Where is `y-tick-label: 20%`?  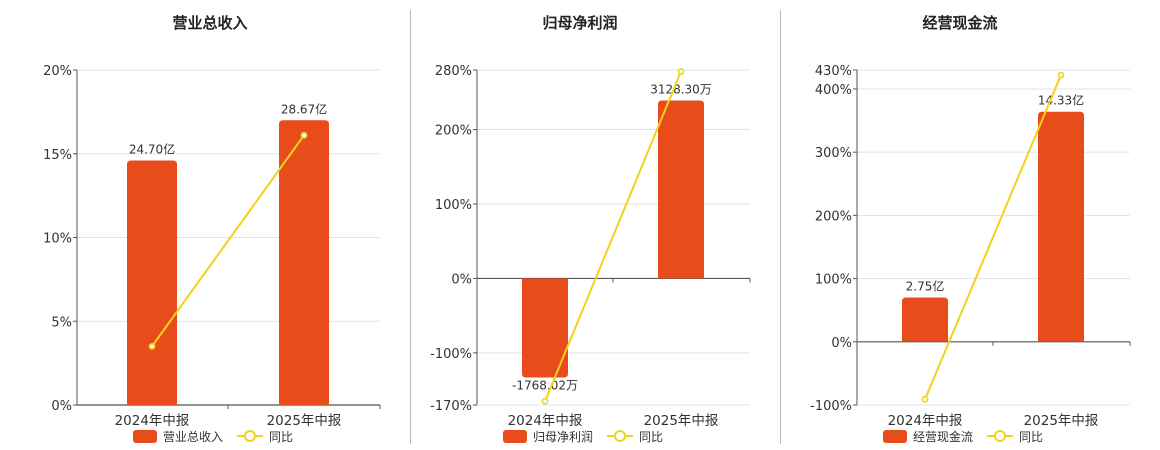 y-tick-label: 20% is located at coordinates (57, 71).